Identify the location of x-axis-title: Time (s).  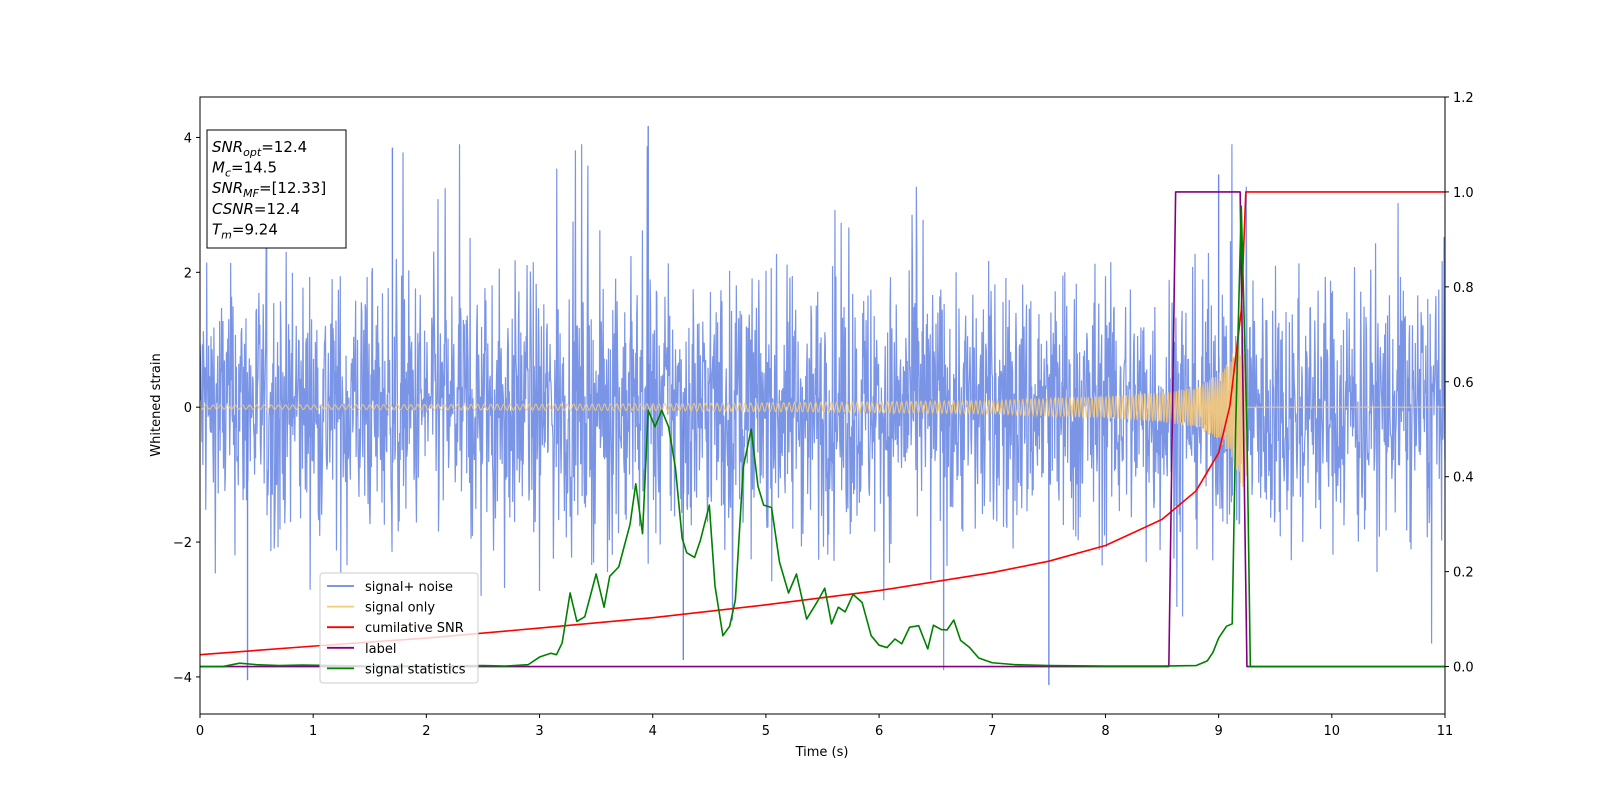
(822, 752).